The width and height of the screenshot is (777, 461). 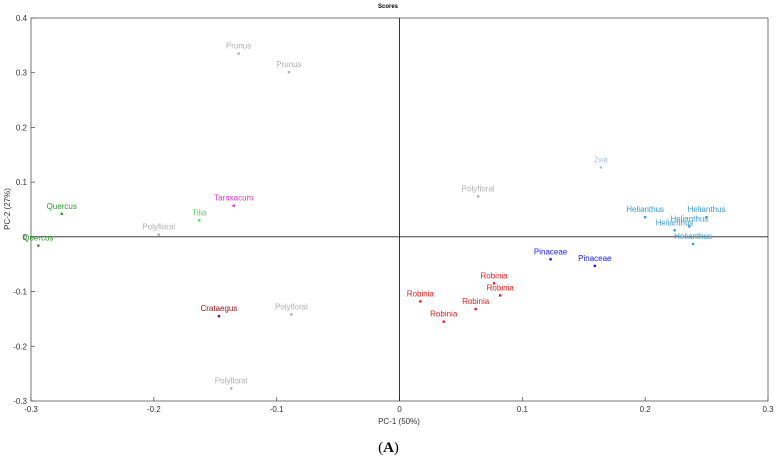 I want to click on y-tick-label: 0.3, so click(x=22, y=73).